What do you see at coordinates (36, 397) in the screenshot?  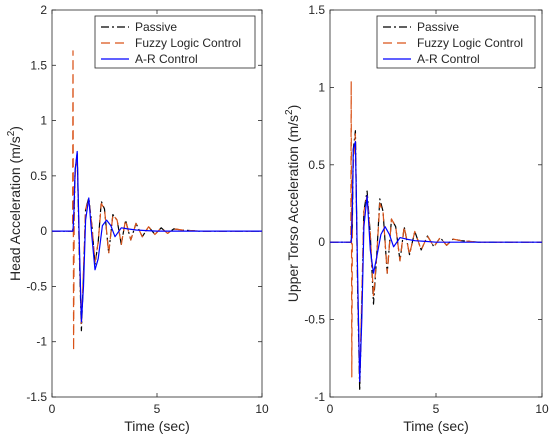 I see `y-tick-label: -1.5` at bounding box center [36, 397].